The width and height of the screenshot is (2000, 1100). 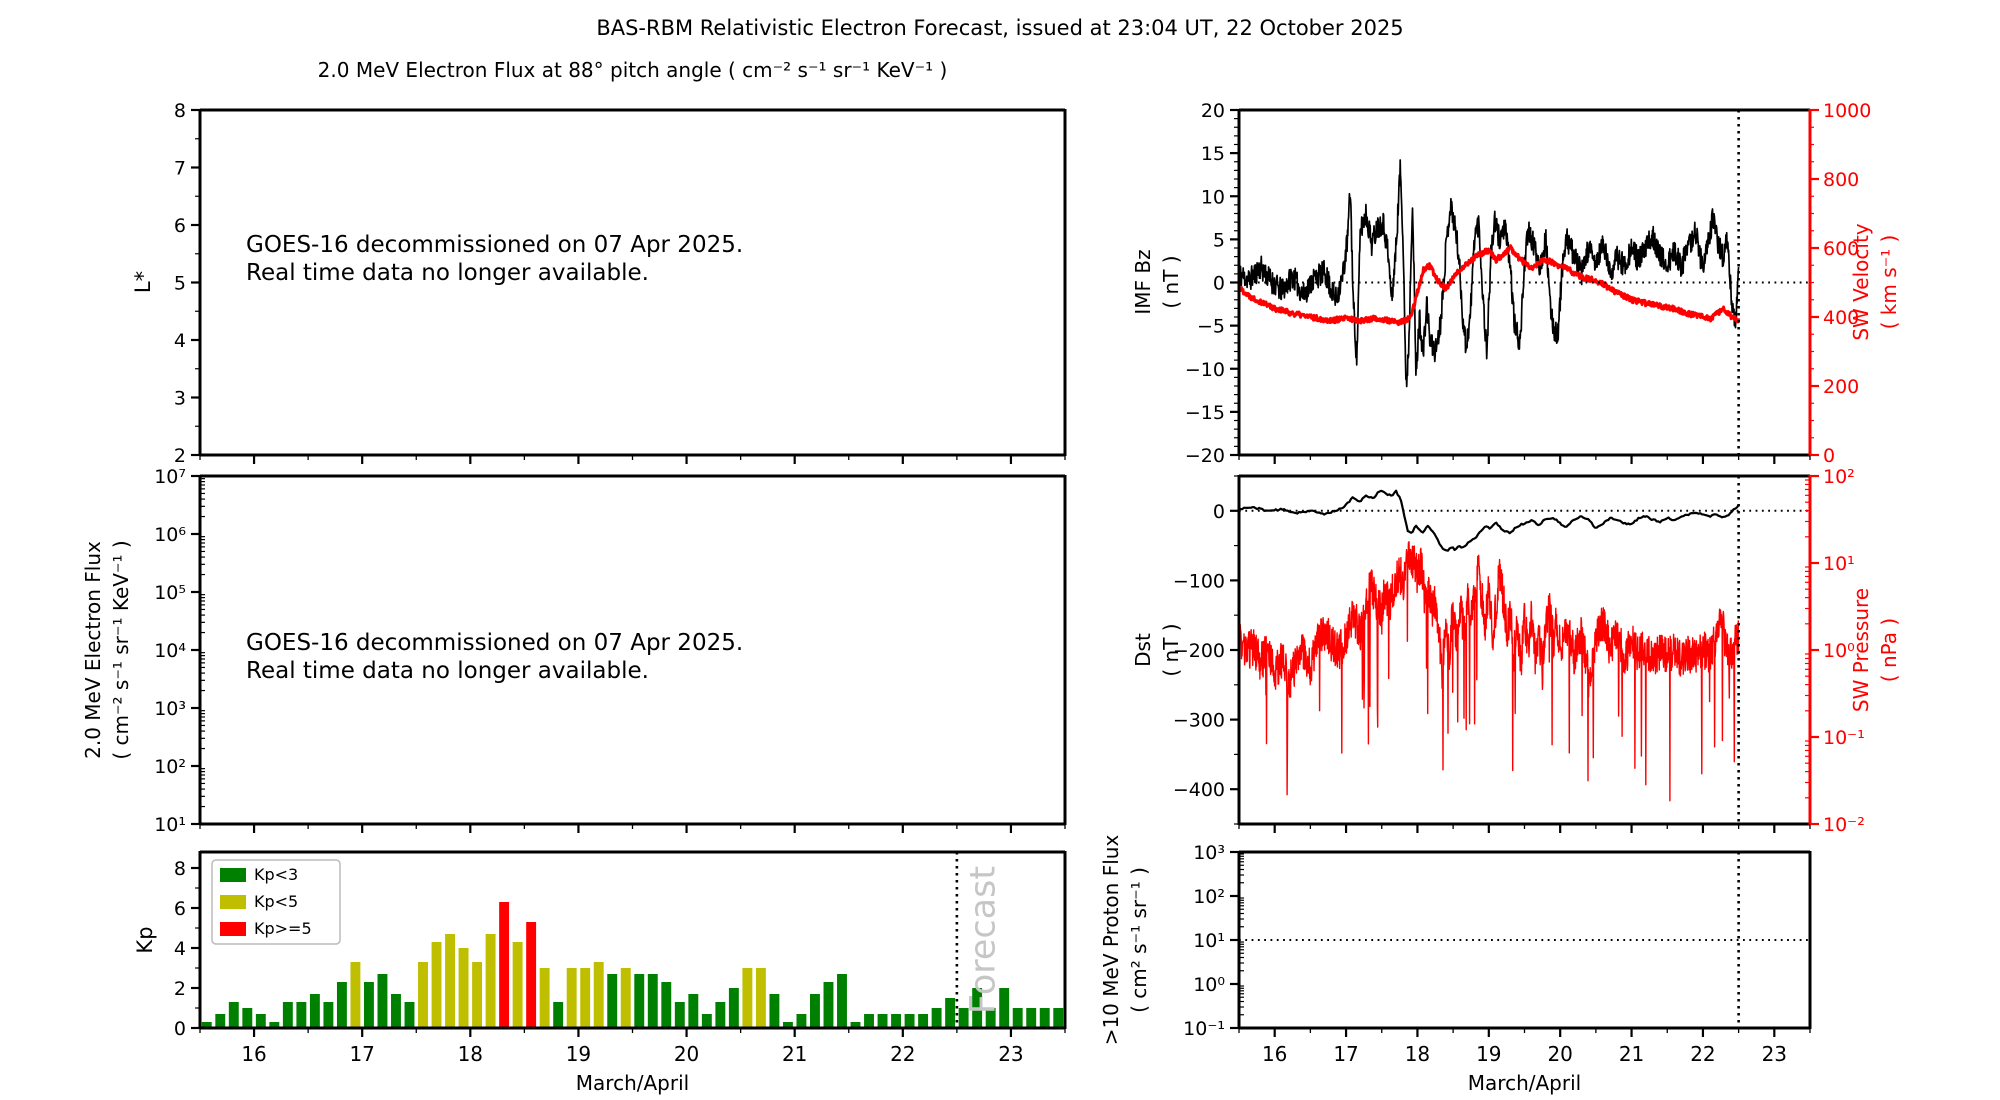 I want to click on svg-text: −300, so click(x=1199, y=721).